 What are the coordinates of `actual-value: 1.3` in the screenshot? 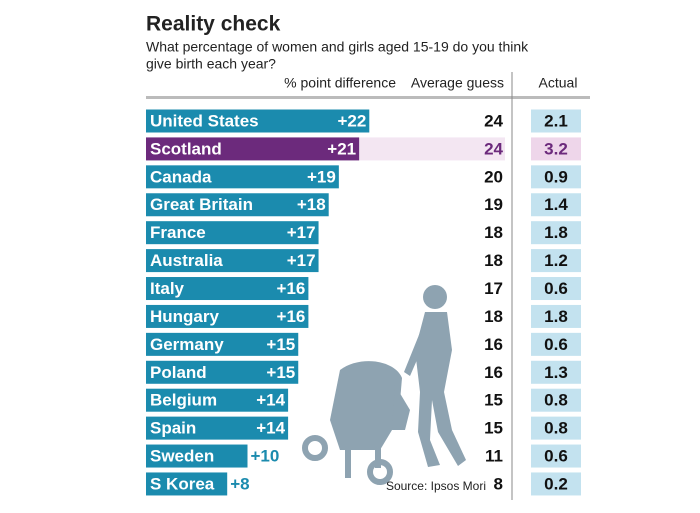 It's located at (556, 372).